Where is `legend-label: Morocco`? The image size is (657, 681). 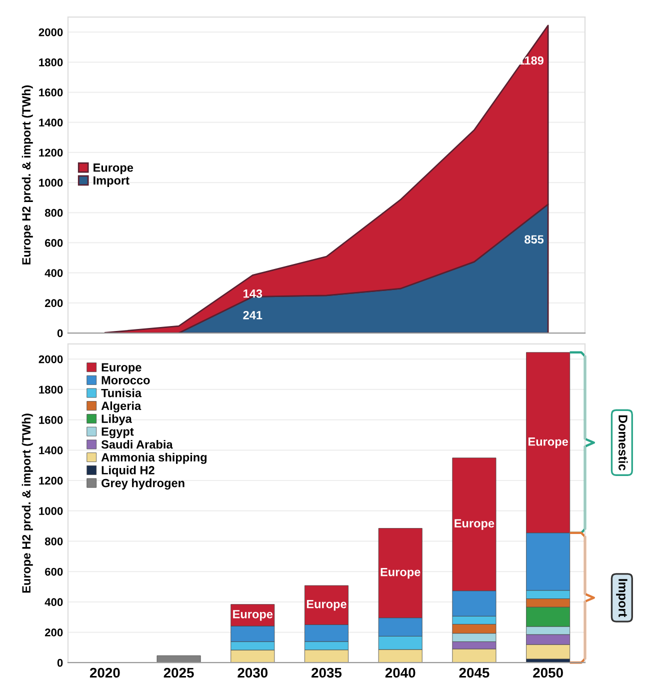 legend-label: Morocco is located at coordinates (126, 380).